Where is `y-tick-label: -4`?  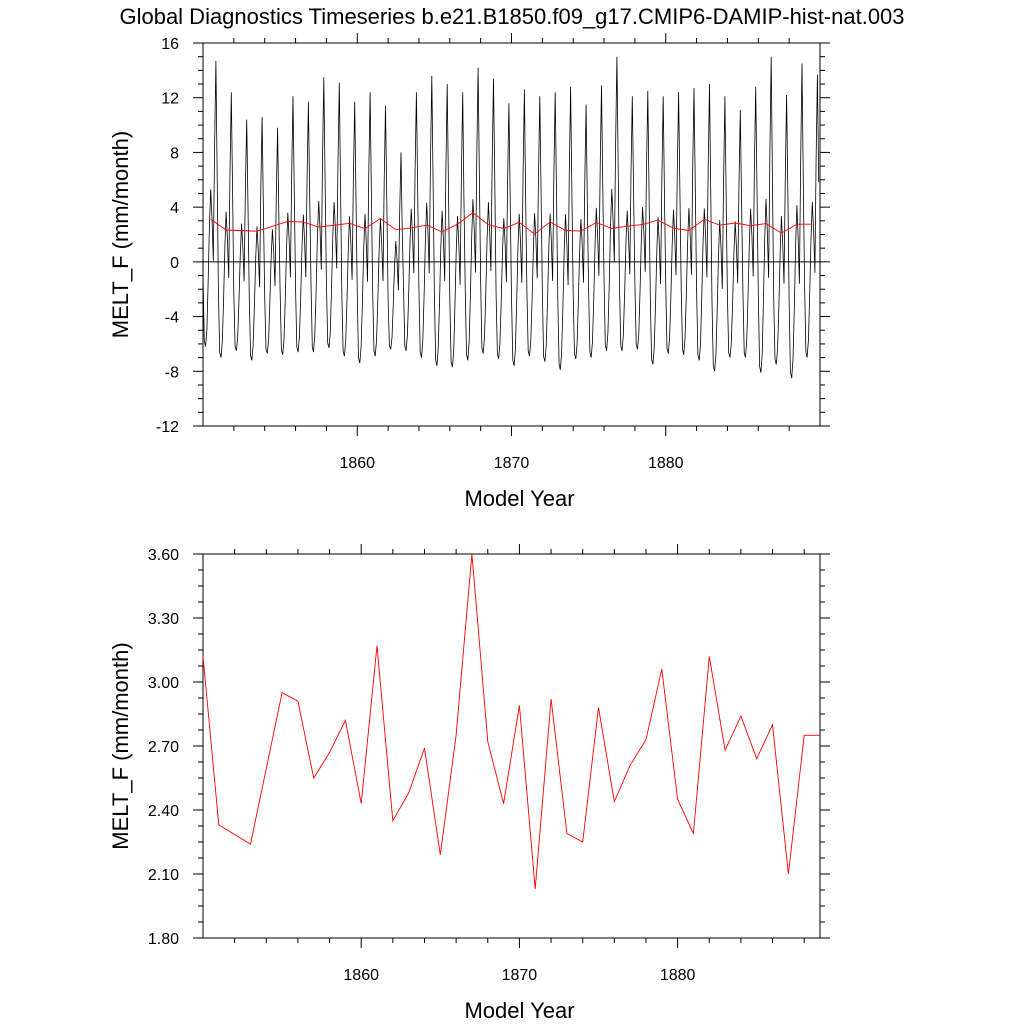
y-tick-label: -4 is located at coordinates (172, 318).